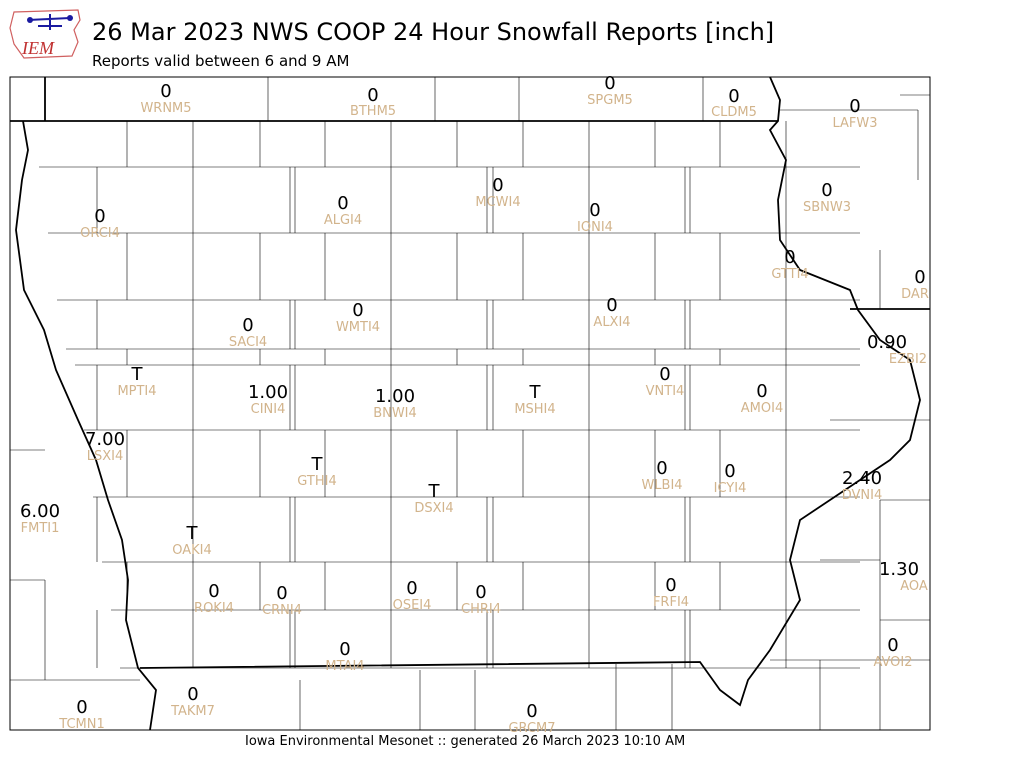 The image size is (1024, 768). I want to click on logo: IEM, so click(45, 34).